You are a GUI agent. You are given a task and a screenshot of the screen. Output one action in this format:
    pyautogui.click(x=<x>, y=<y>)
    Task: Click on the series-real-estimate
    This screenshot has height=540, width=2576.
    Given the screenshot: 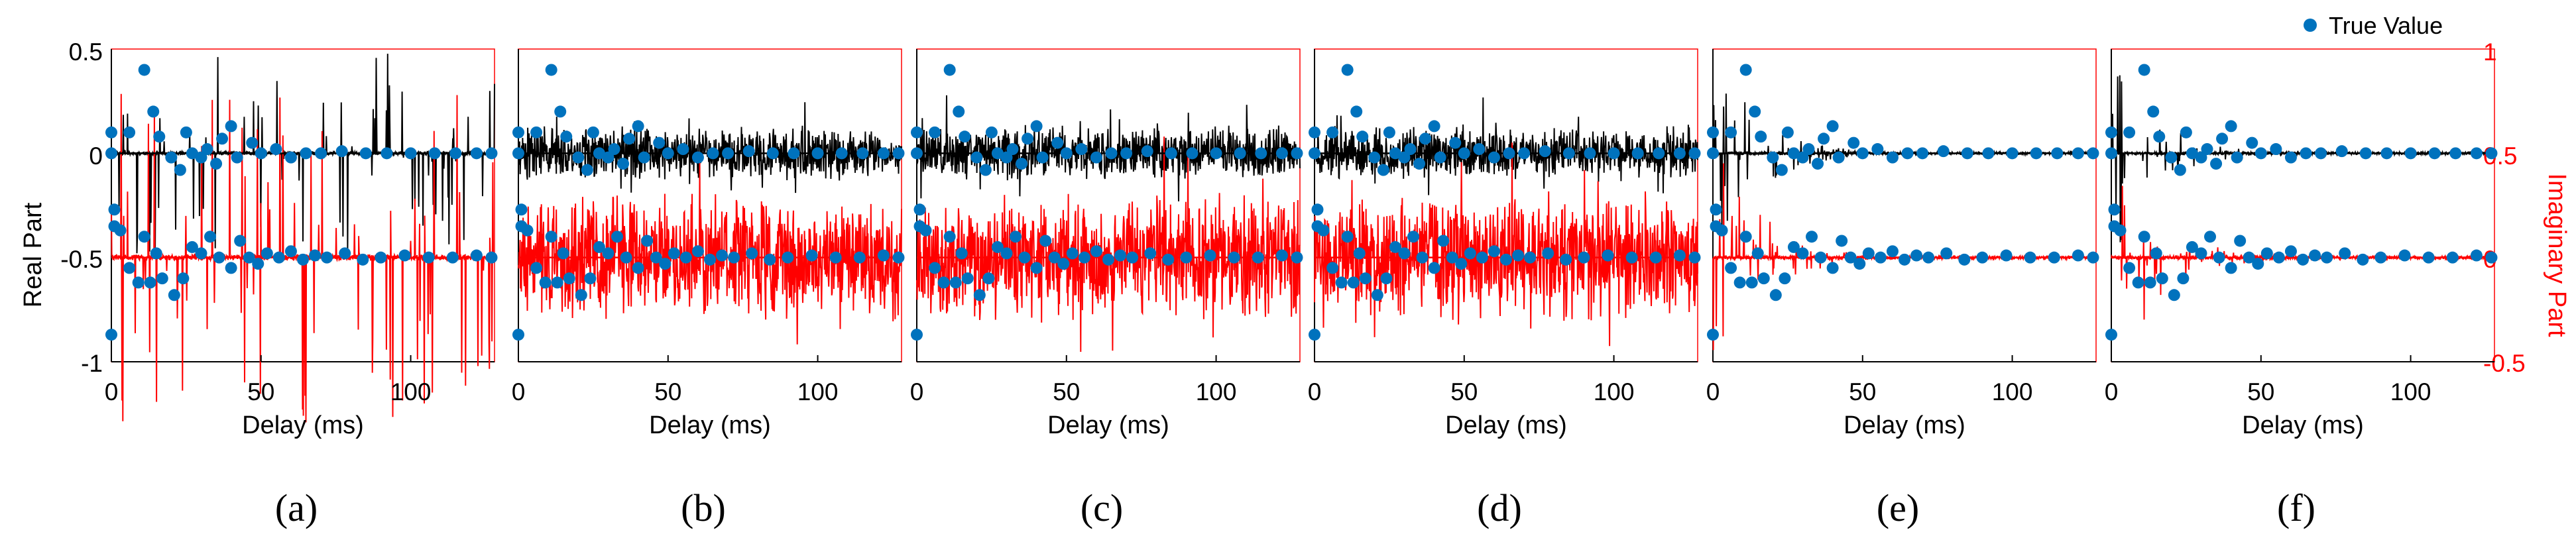 What is the action you would take?
    pyautogui.click(x=710, y=147)
    